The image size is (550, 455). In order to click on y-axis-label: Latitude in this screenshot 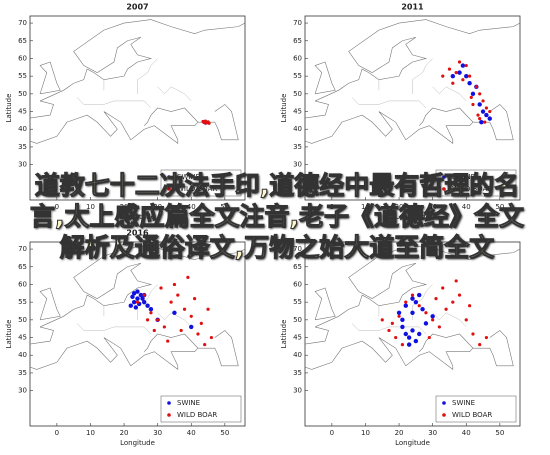, I will do `click(9, 108)`.